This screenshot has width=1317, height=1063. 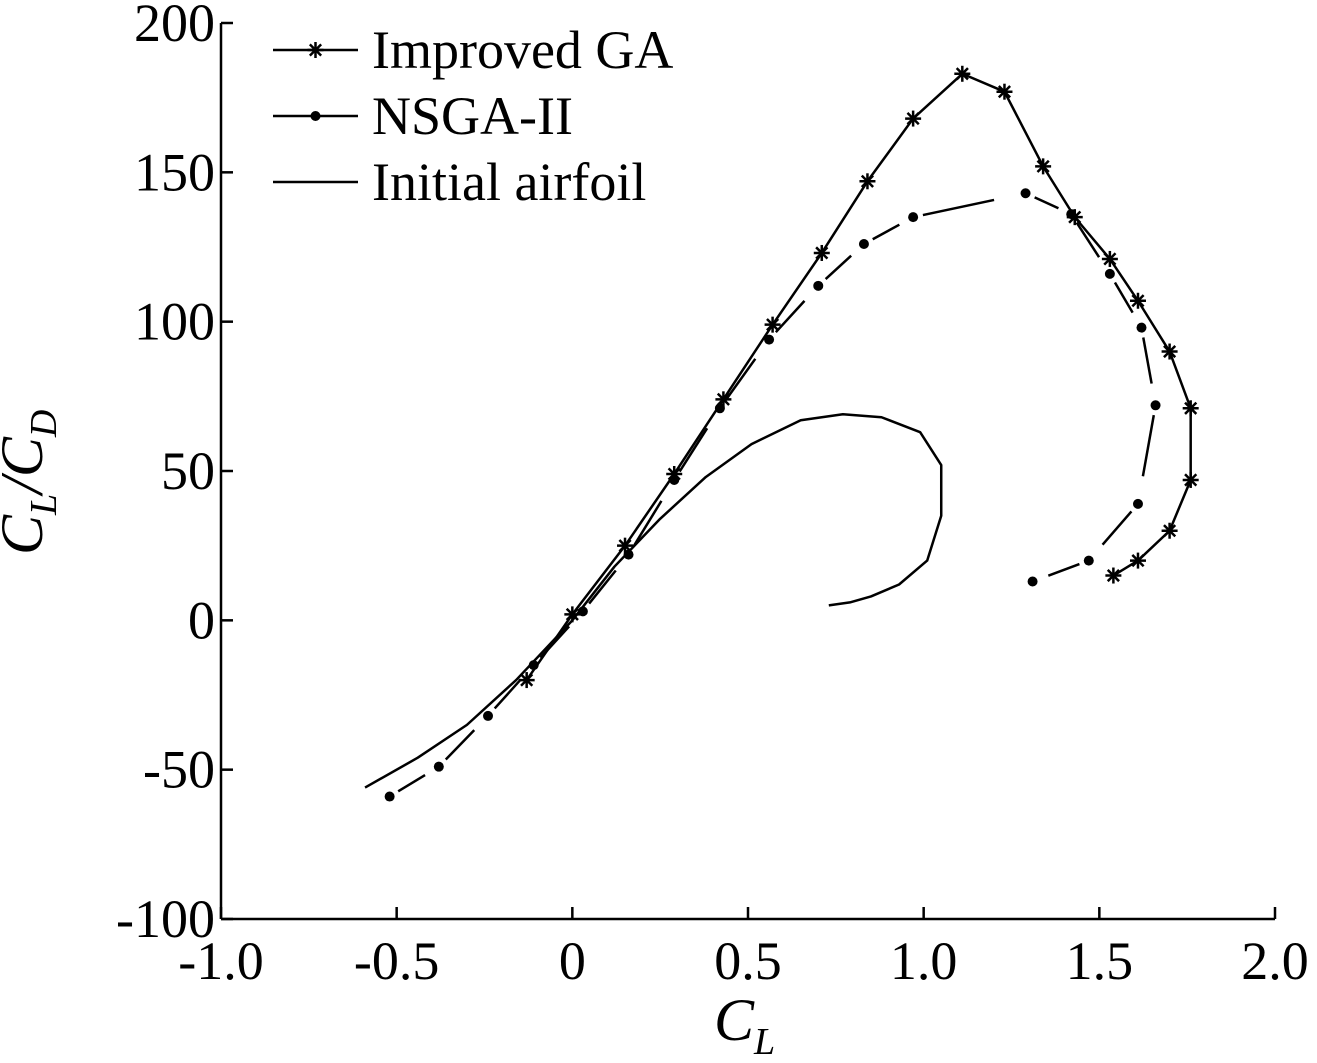 What do you see at coordinates (1275, 961) in the screenshot?
I see `x-tick-label: 2.0` at bounding box center [1275, 961].